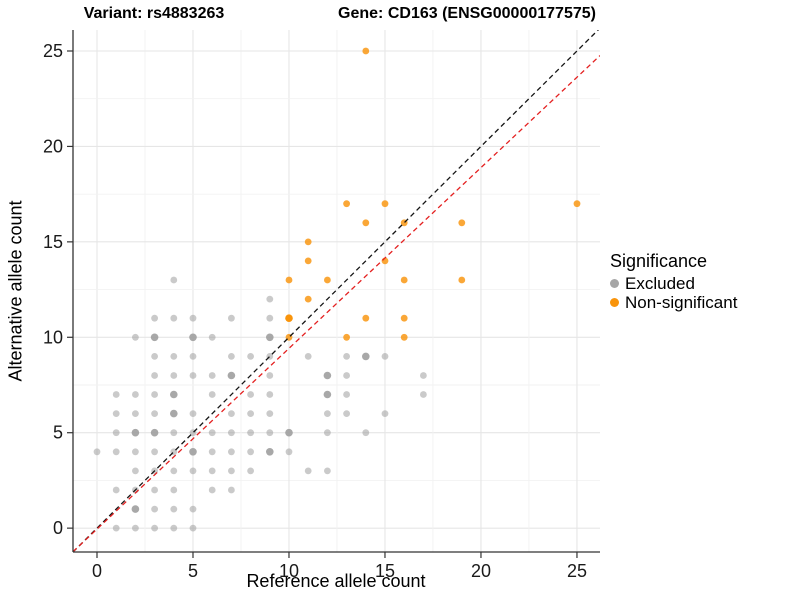  I want to click on legend-key-dot-non-significant, so click(614, 302).